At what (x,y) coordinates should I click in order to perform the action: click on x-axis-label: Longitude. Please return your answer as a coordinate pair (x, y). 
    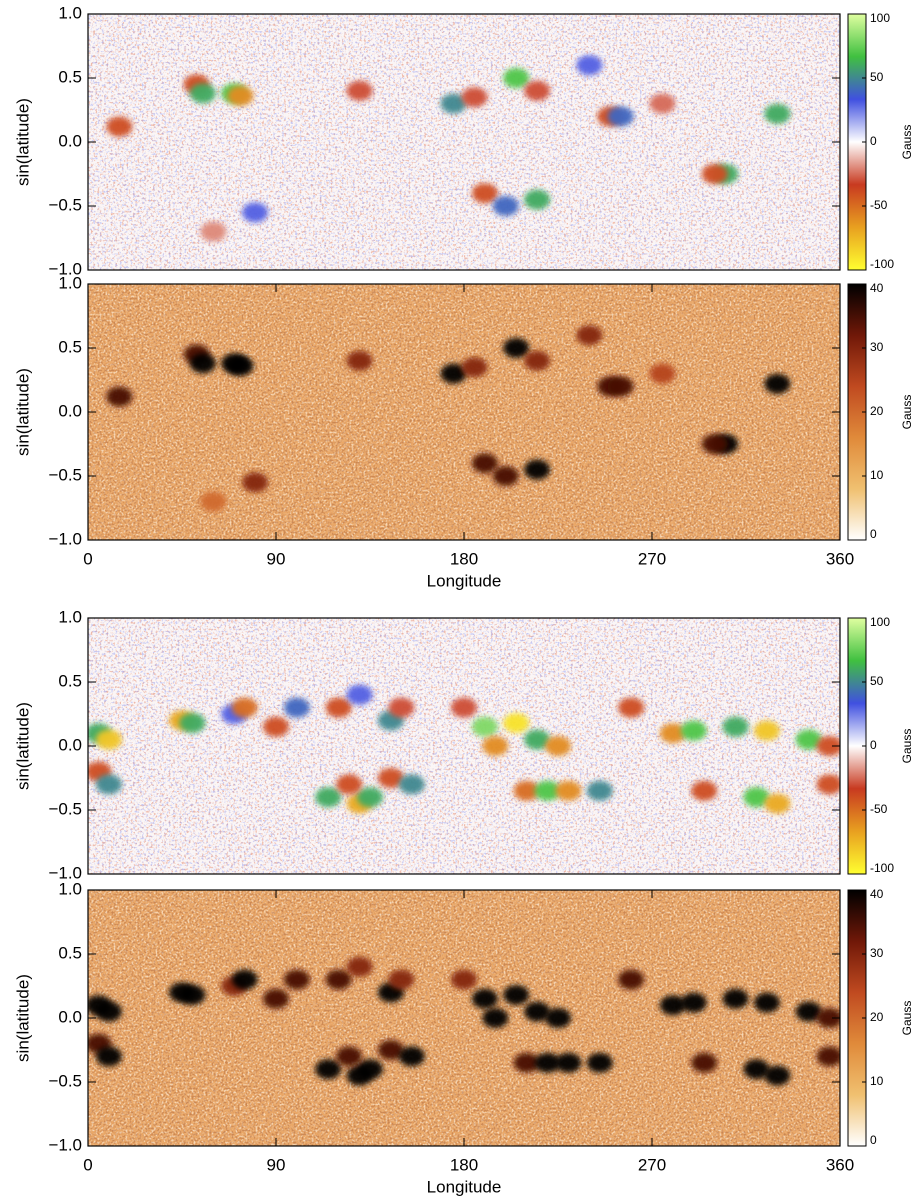
    Looking at the image, I should click on (464, 1186).